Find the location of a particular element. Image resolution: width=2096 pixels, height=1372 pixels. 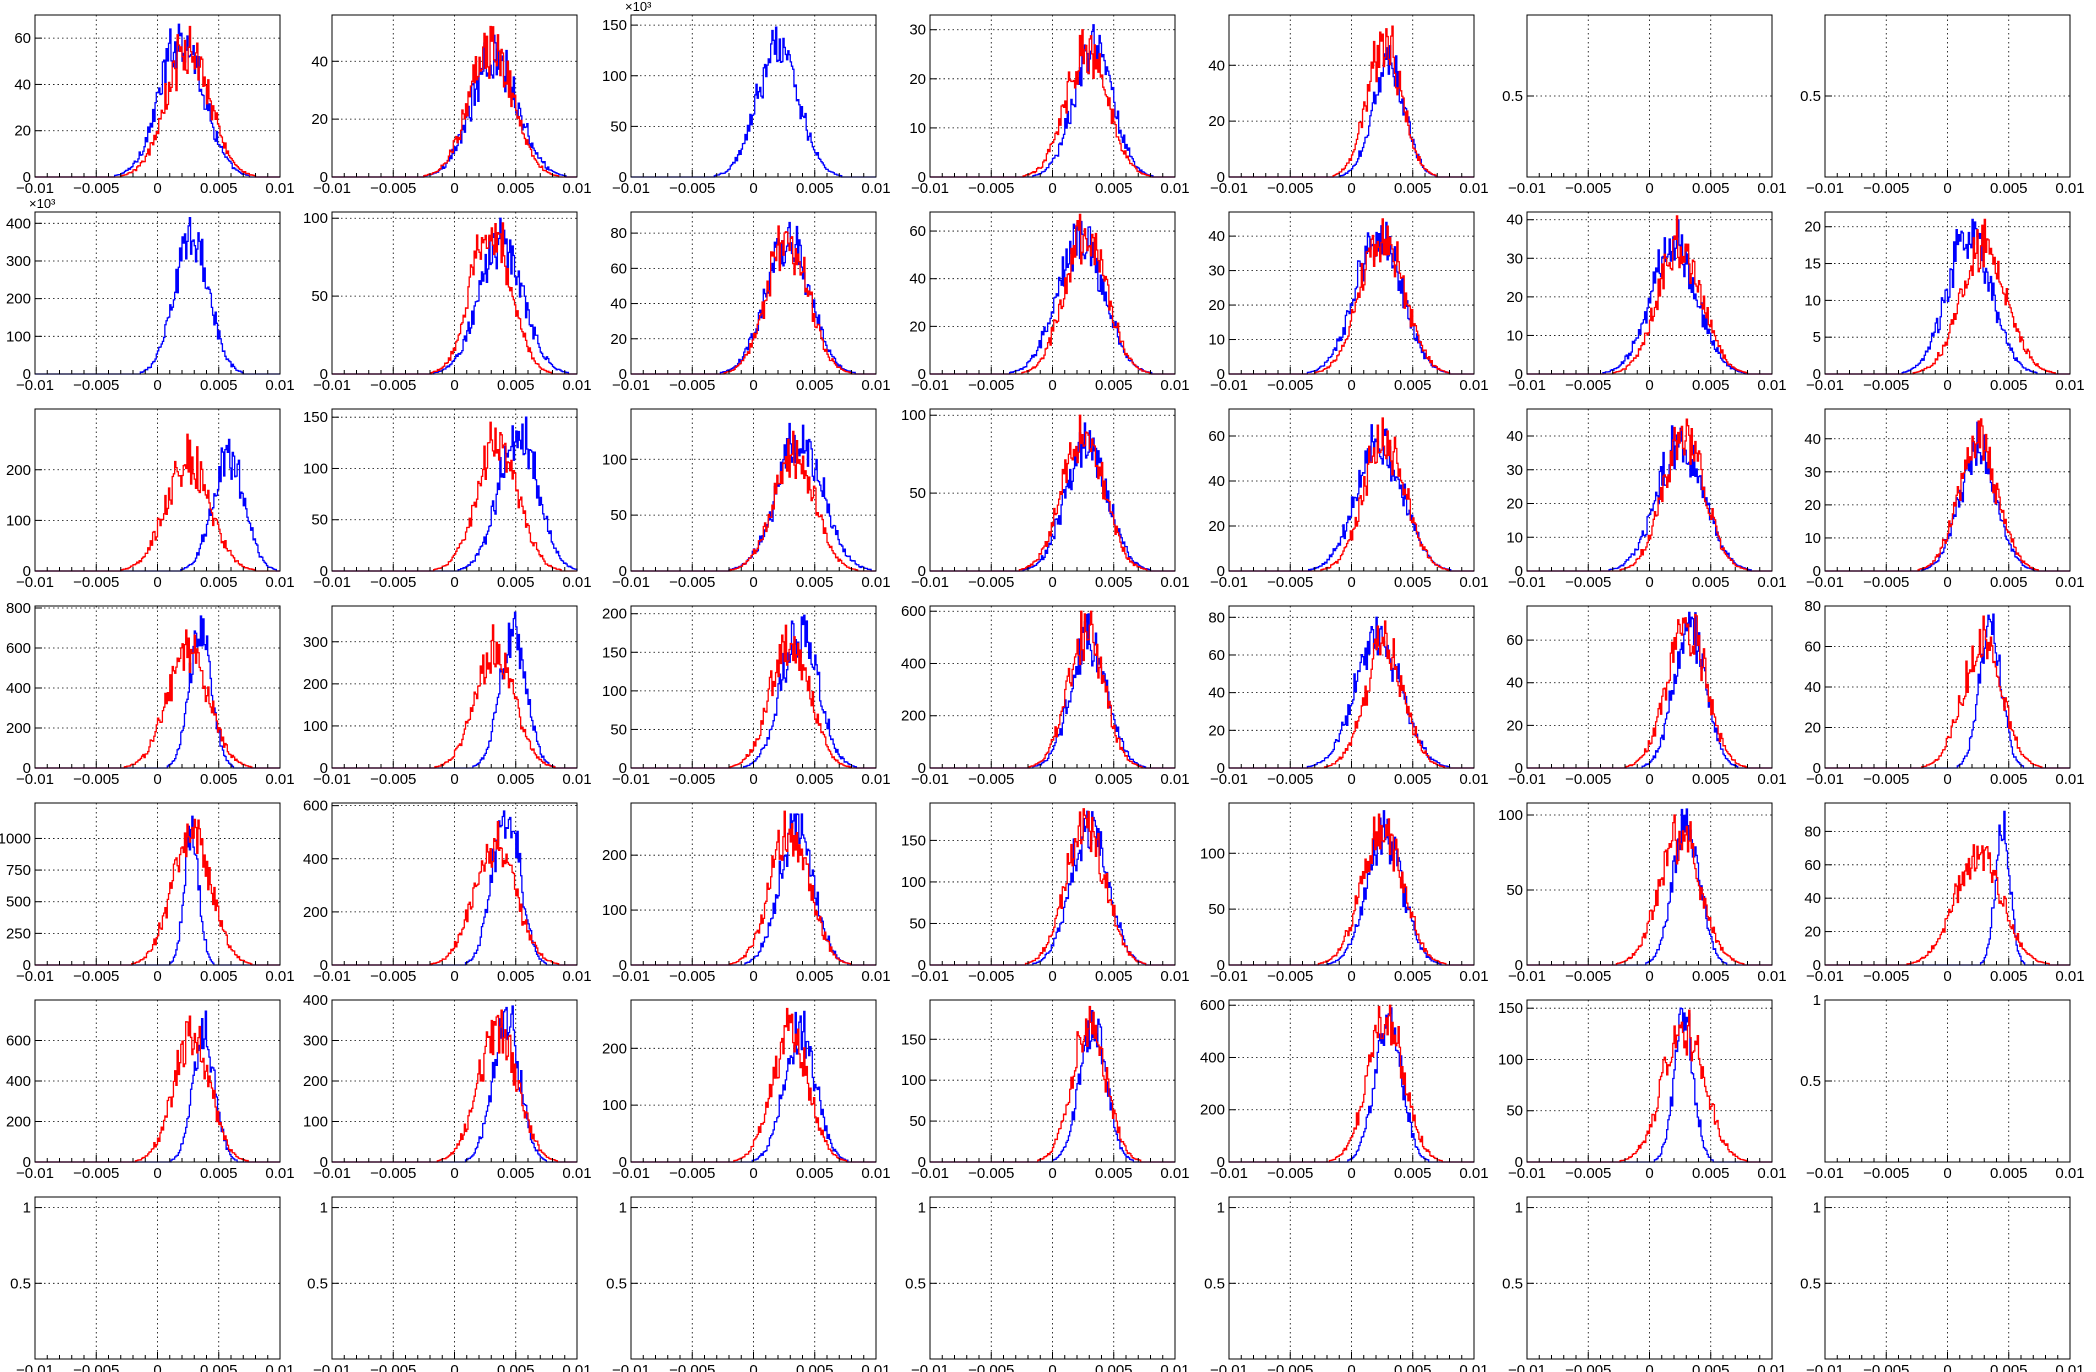

panel-r1-c3: −0.01 −0.005 0 0.005 0.01 0 20 40 60 is located at coordinates (1049, 302).